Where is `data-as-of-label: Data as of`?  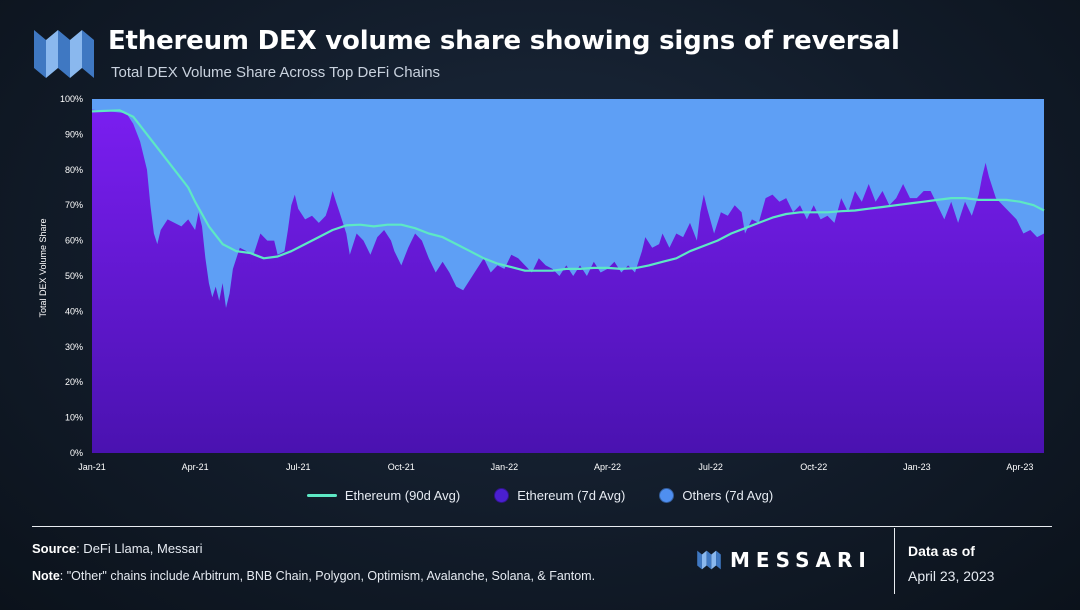
data-as-of-label: Data as of is located at coordinates (941, 551).